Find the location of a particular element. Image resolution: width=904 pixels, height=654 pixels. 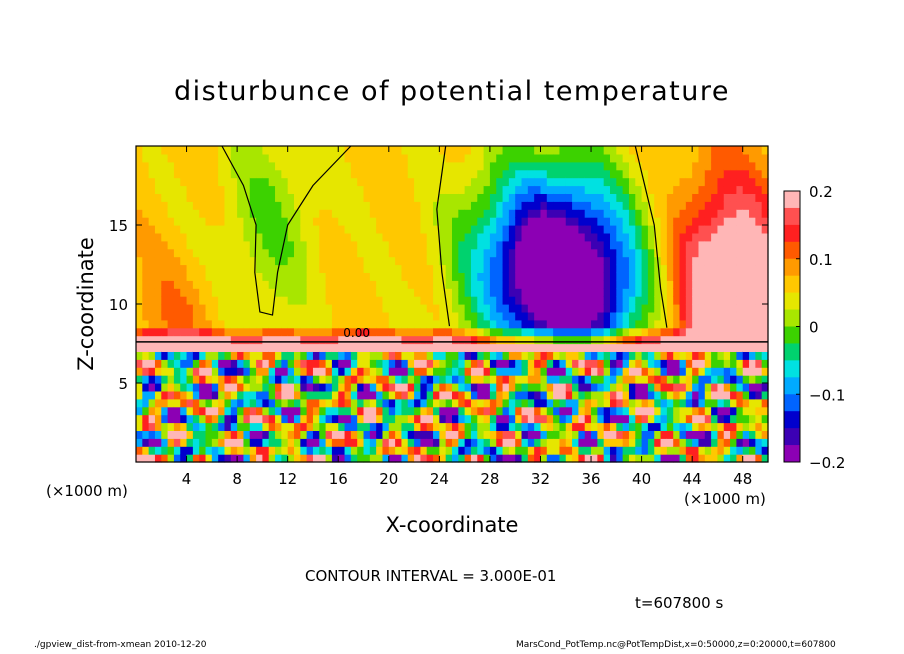

x-tick-label: 16 is located at coordinates (338, 479).